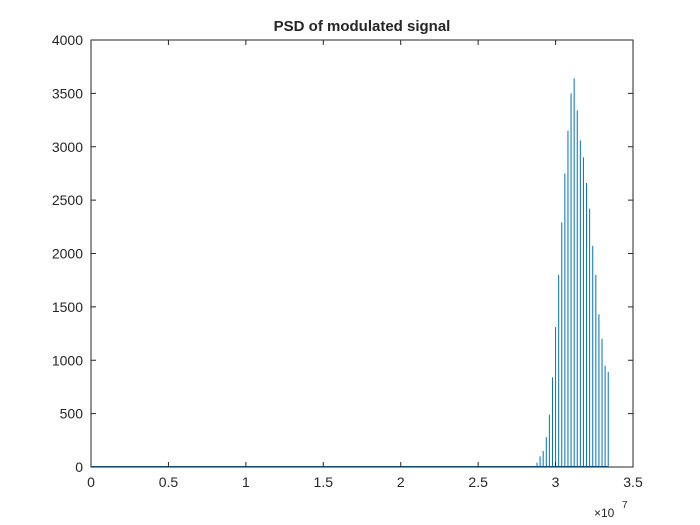 Image resolution: width=700 pixels, height=525 pixels. What do you see at coordinates (67, 307) in the screenshot?
I see `y-tick-label: 1500` at bounding box center [67, 307].